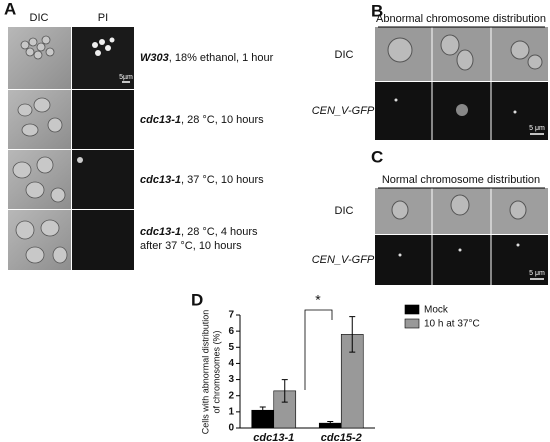 This screenshot has width=550, height=442. What do you see at coordinates (318, 300) in the screenshot?
I see `significance-marker: *` at bounding box center [318, 300].